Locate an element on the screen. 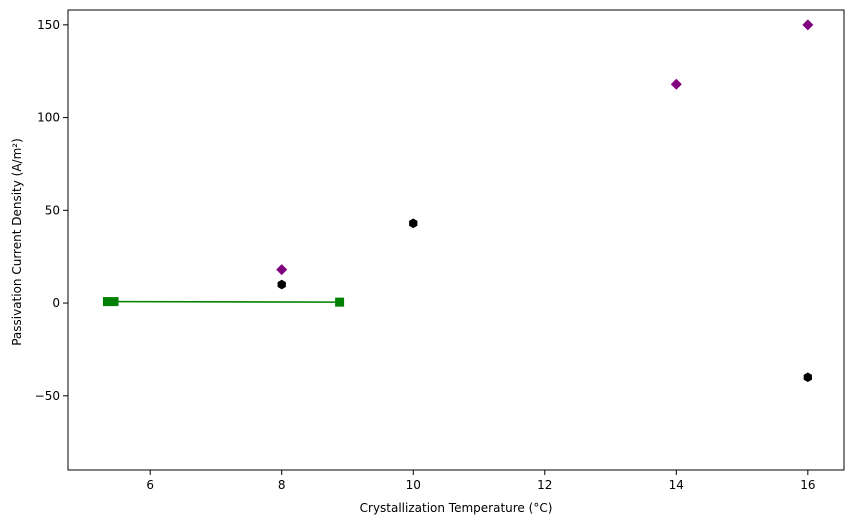 The image size is (853, 525). series-square is located at coordinates (223, 302).